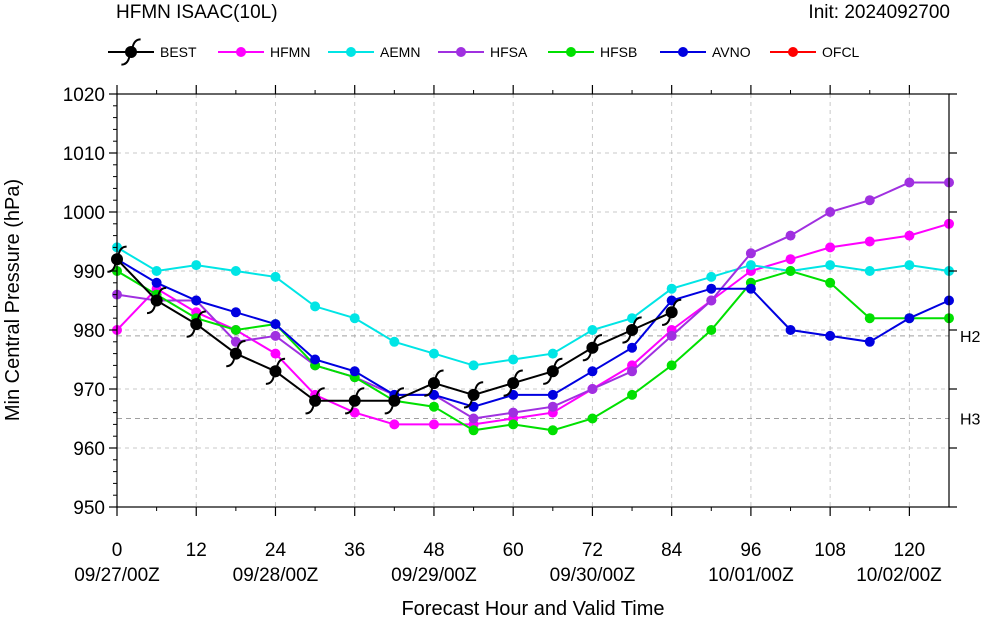  What do you see at coordinates (89, 272) in the screenshot?
I see `y-tick-label: 990` at bounding box center [89, 272].